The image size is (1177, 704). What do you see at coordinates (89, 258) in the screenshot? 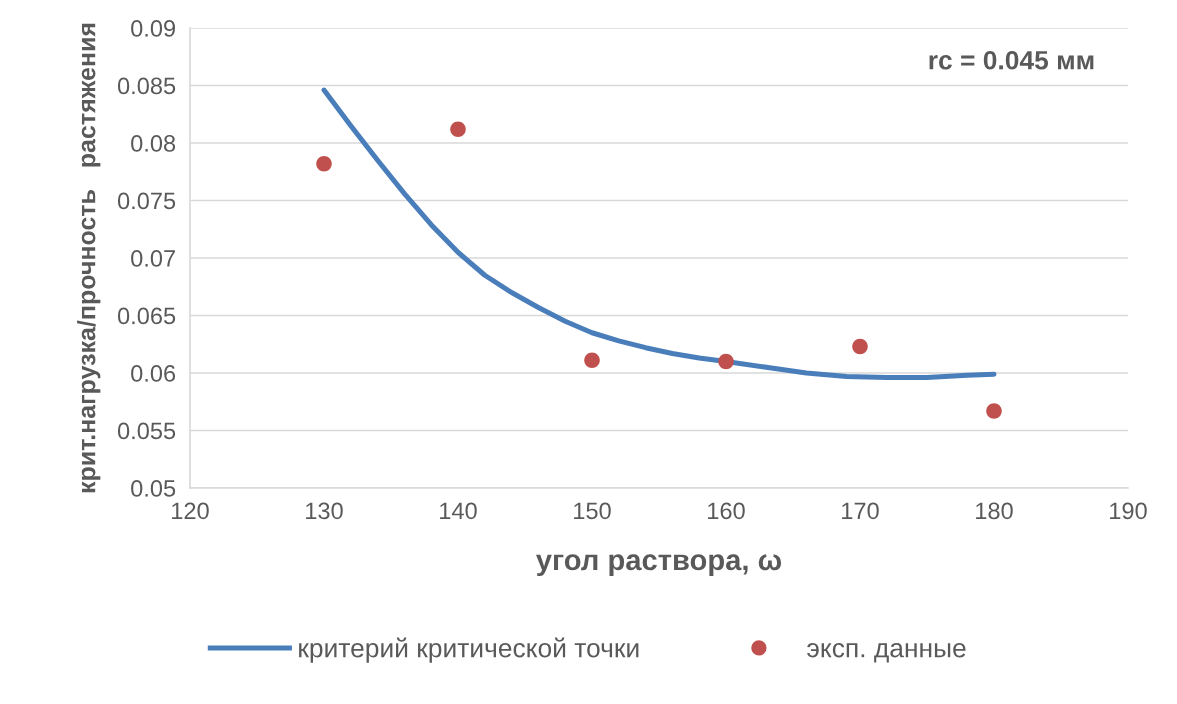
I see `y-axis-title: крит.нагрузка/прочность растяжения` at bounding box center [89, 258].